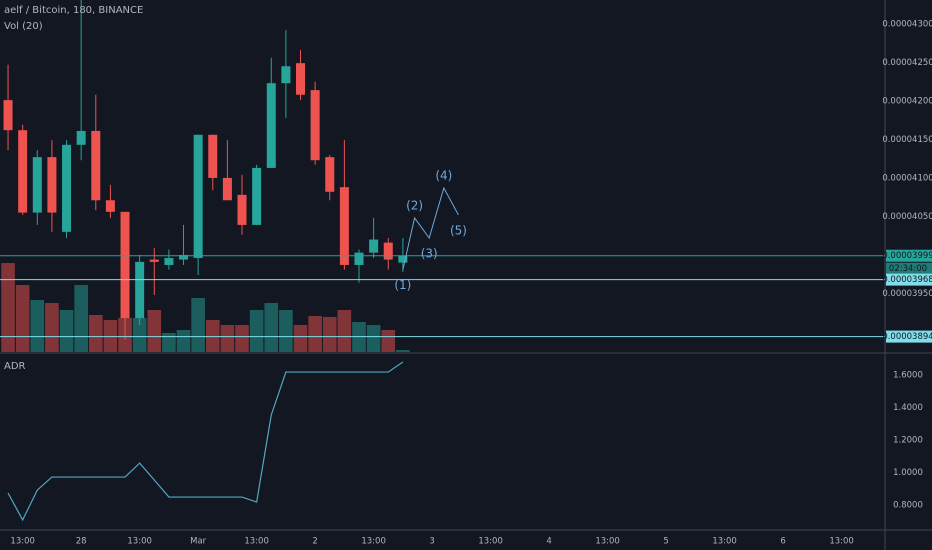  Describe the element at coordinates (907, 63) in the screenshot. I see `y-tick-label: 0.00004250` at that location.